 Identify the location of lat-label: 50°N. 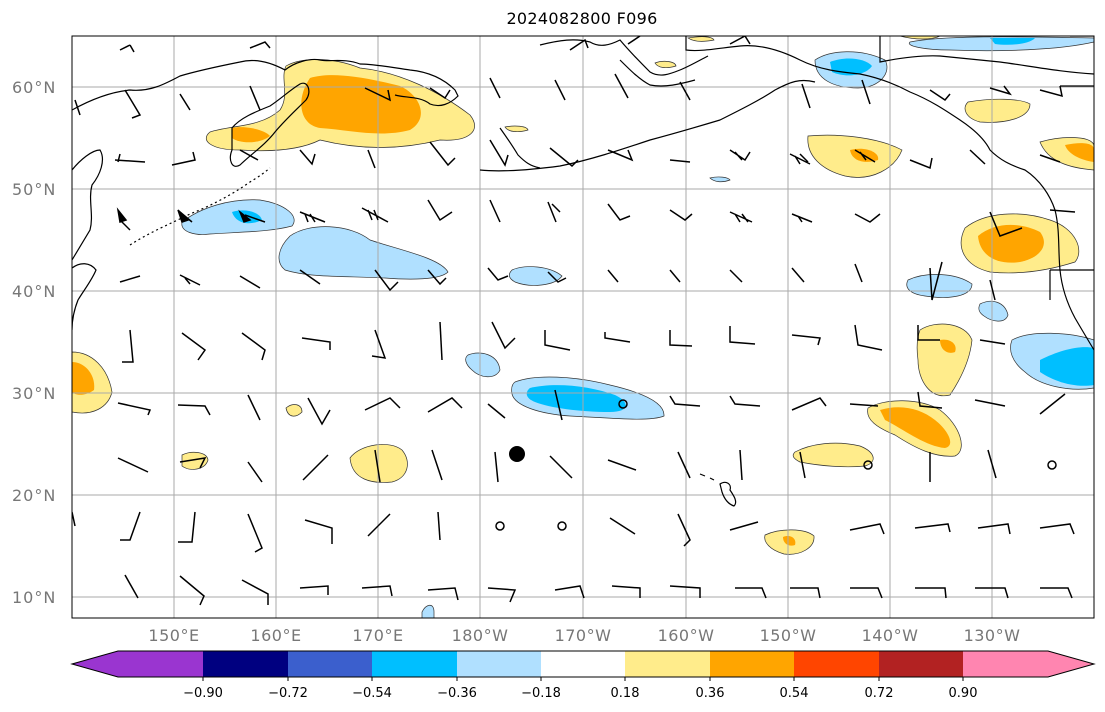
(34, 189).